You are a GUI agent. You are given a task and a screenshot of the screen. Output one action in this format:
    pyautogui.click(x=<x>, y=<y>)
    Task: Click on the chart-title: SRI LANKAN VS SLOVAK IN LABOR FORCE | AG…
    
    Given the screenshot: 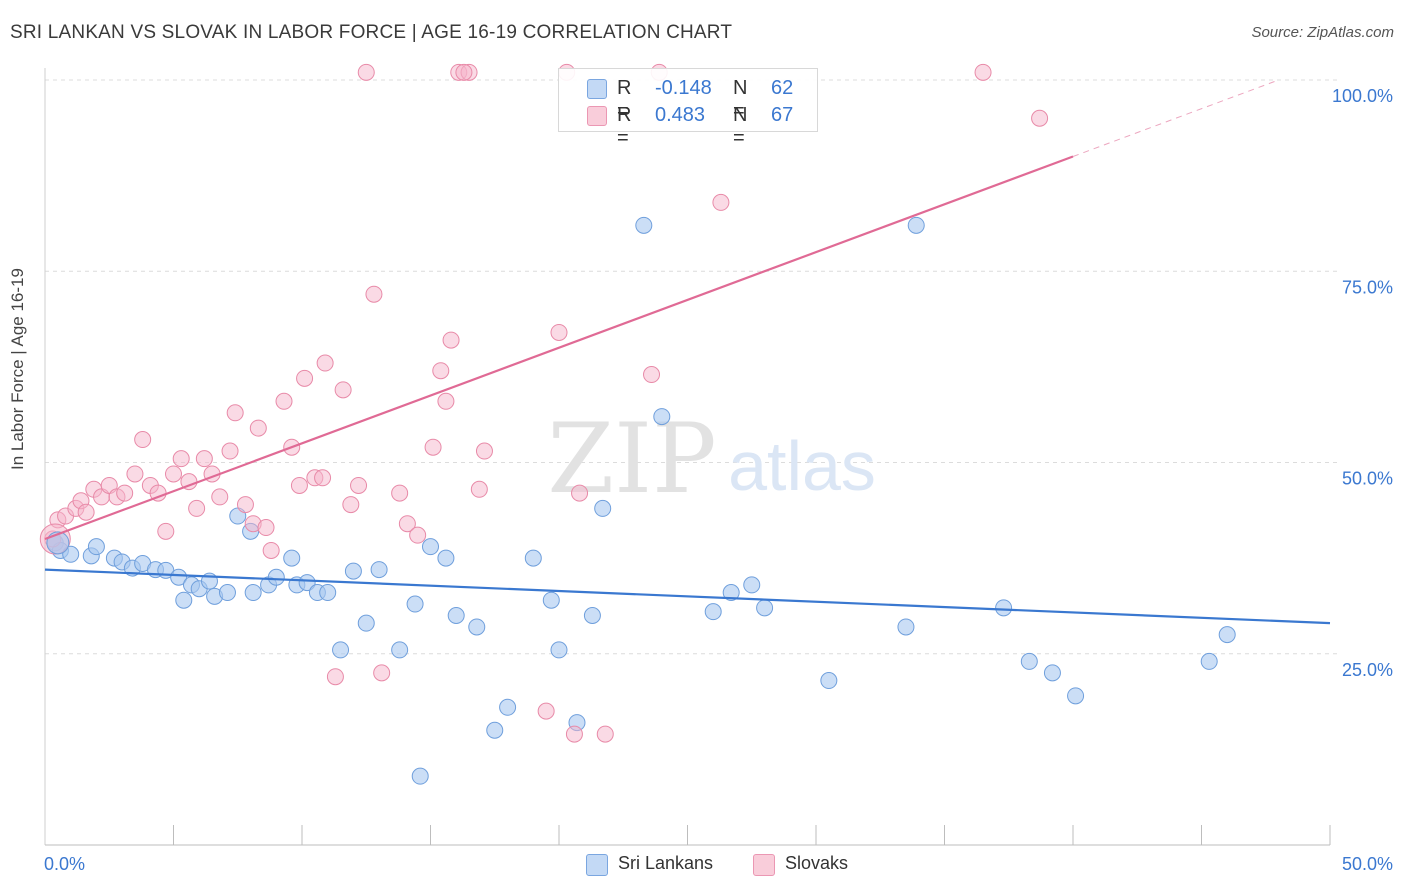 What is the action you would take?
    pyautogui.click(x=371, y=32)
    